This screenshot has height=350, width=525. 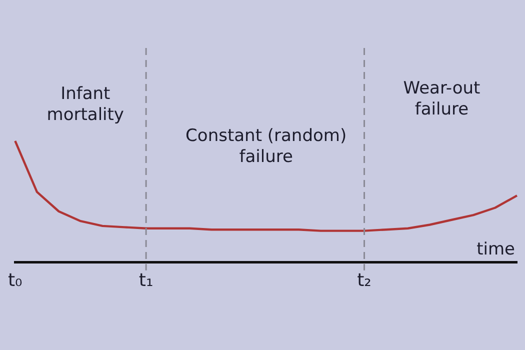 What do you see at coordinates (85, 104) in the screenshot?
I see `text: Infant mortality` at bounding box center [85, 104].